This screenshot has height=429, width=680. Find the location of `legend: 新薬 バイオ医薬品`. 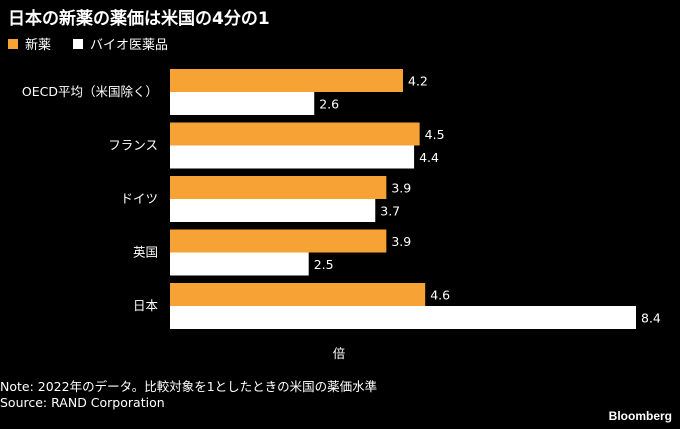

legend: 新薬 バイオ医薬品 is located at coordinates (88, 43).